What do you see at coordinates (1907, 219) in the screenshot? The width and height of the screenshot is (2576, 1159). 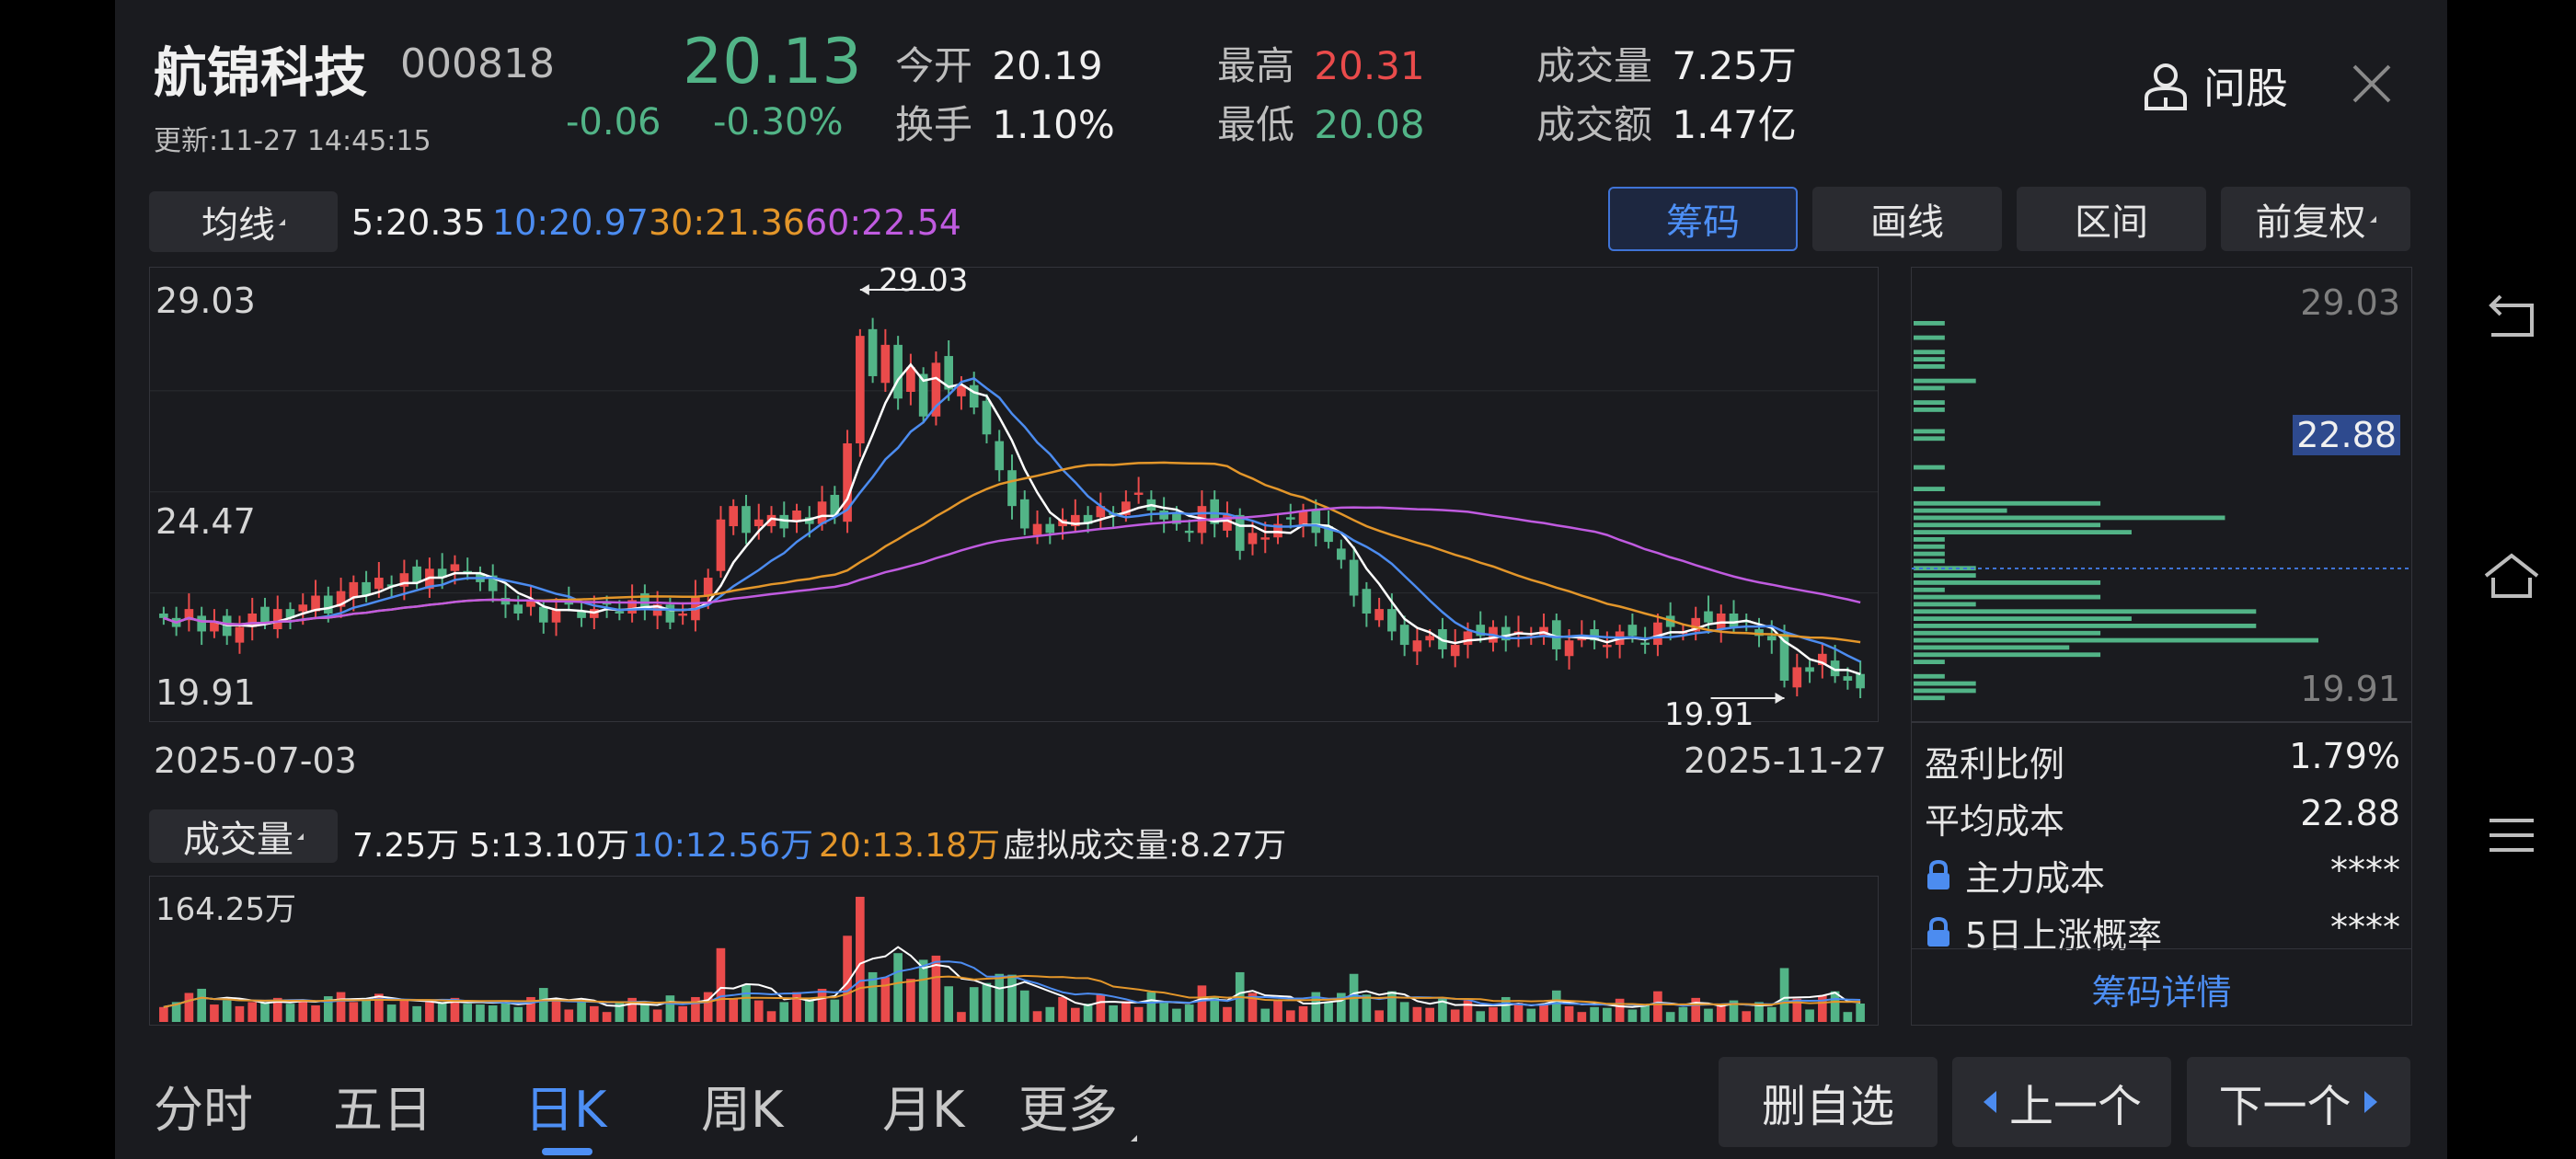 I see `tab-draw-line: 画线` at bounding box center [1907, 219].